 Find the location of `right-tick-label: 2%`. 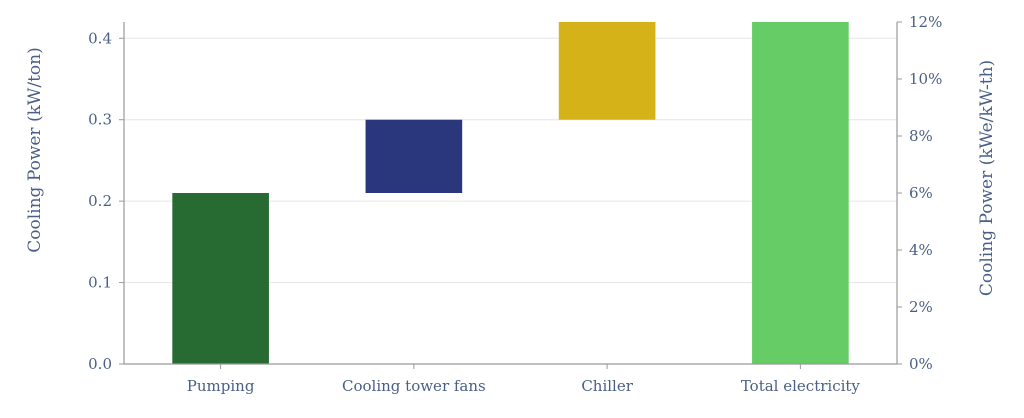

right-tick-label: 2% is located at coordinates (921, 307).